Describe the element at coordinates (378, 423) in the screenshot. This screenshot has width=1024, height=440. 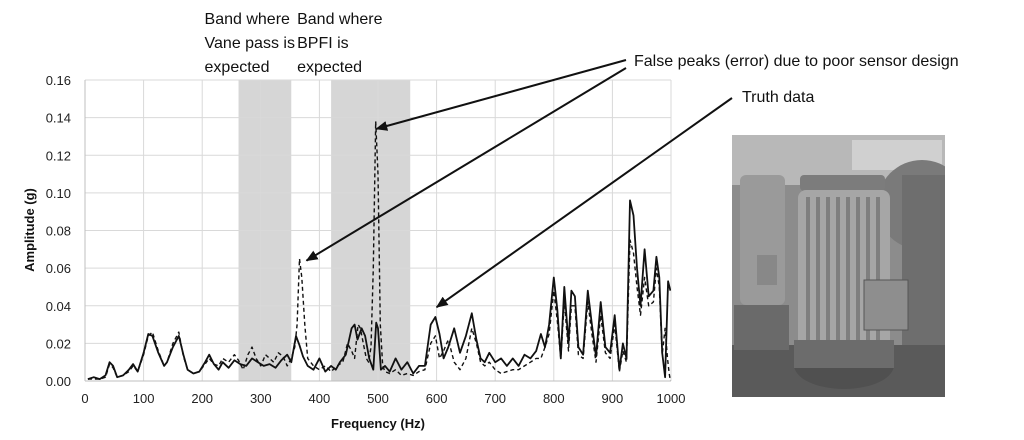
I see `x-axis-title: Frequency (Hz)` at that location.